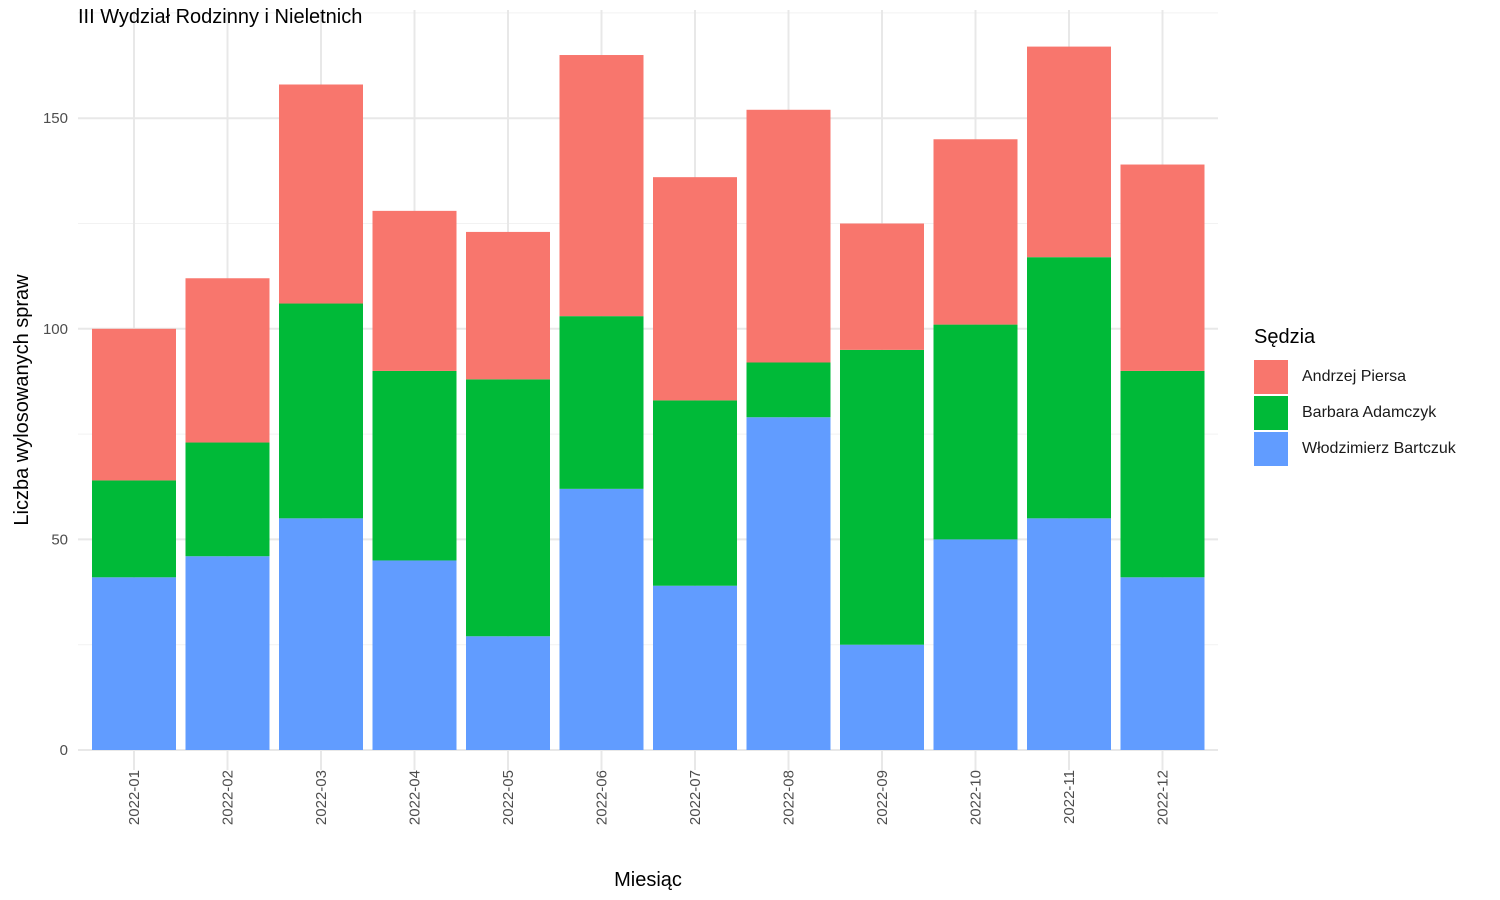 The width and height of the screenshot is (1500, 900). Describe the element at coordinates (1163, 797) in the screenshot. I see `x-tick-label: 2022-12` at that location.